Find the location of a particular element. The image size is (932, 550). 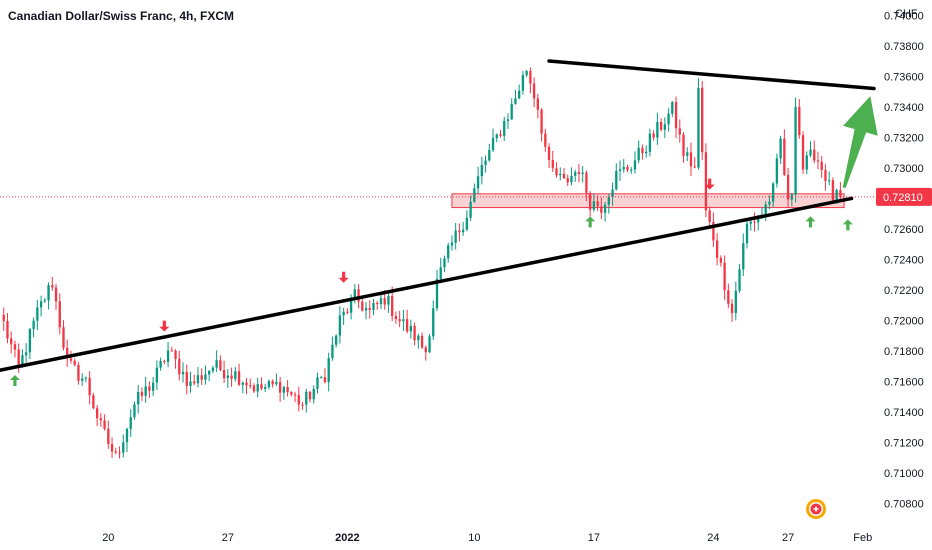

y-tick-label: 0.72400 is located at coordinates (904, 260).